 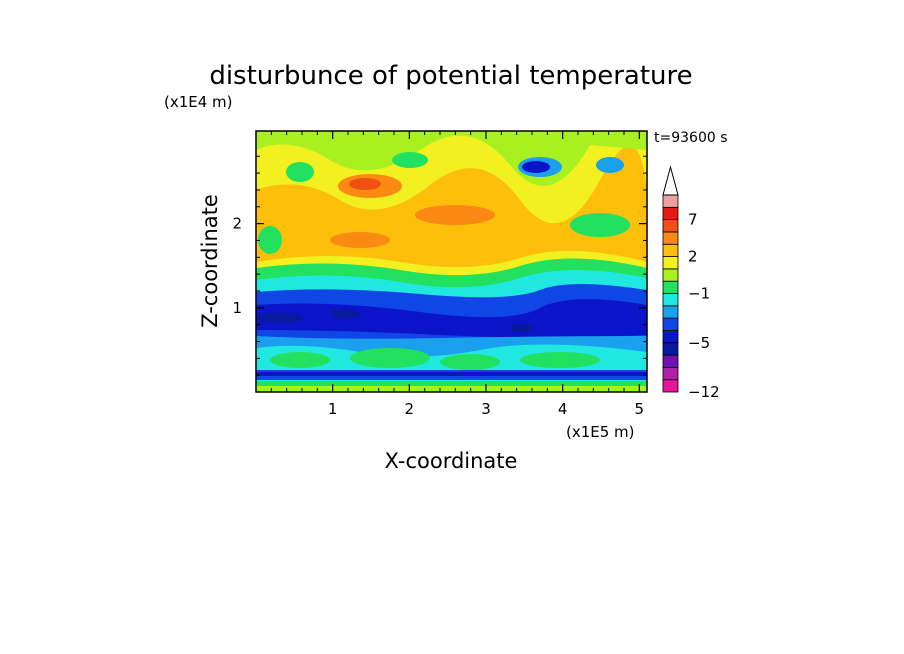 I want to click on y-tick-label: 1, so click(x=237, y=308).